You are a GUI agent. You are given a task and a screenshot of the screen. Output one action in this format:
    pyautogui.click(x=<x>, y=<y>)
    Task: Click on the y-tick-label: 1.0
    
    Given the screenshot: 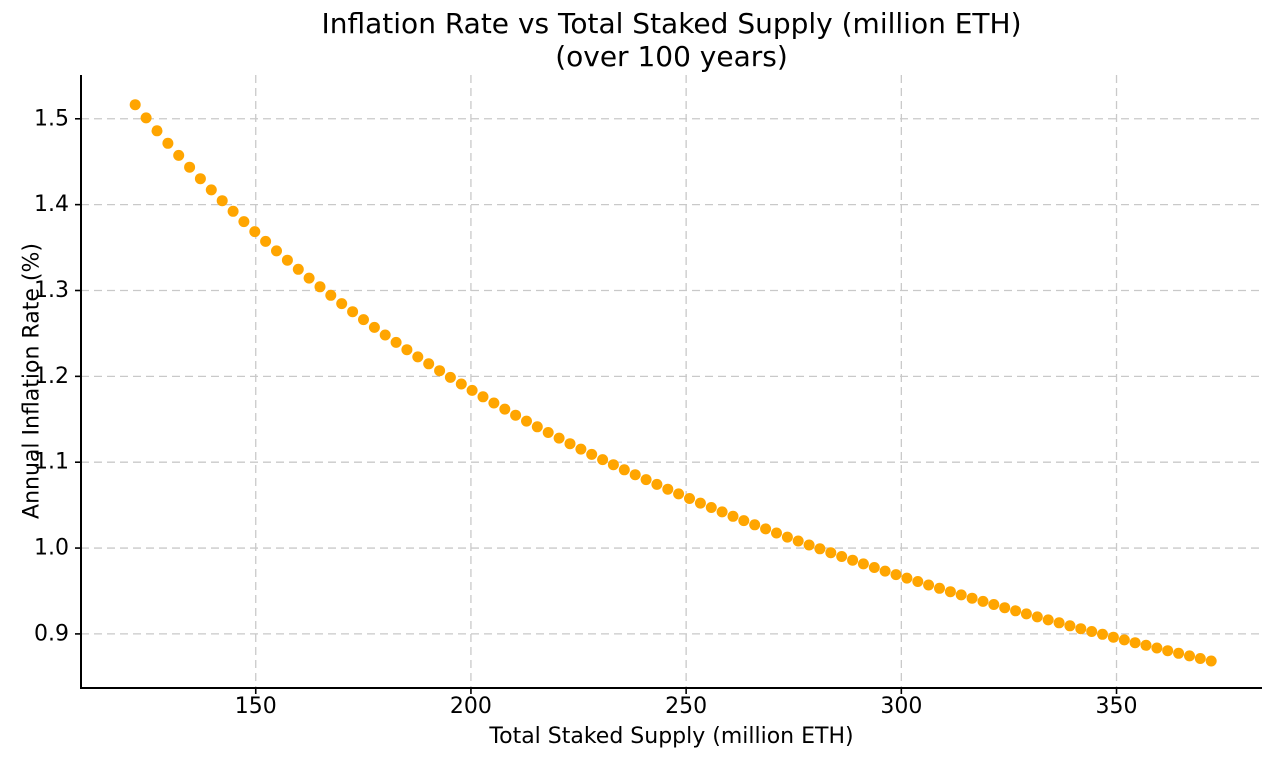 What is the action you would take?
    pyautogui.click(x=51, y=548)
    